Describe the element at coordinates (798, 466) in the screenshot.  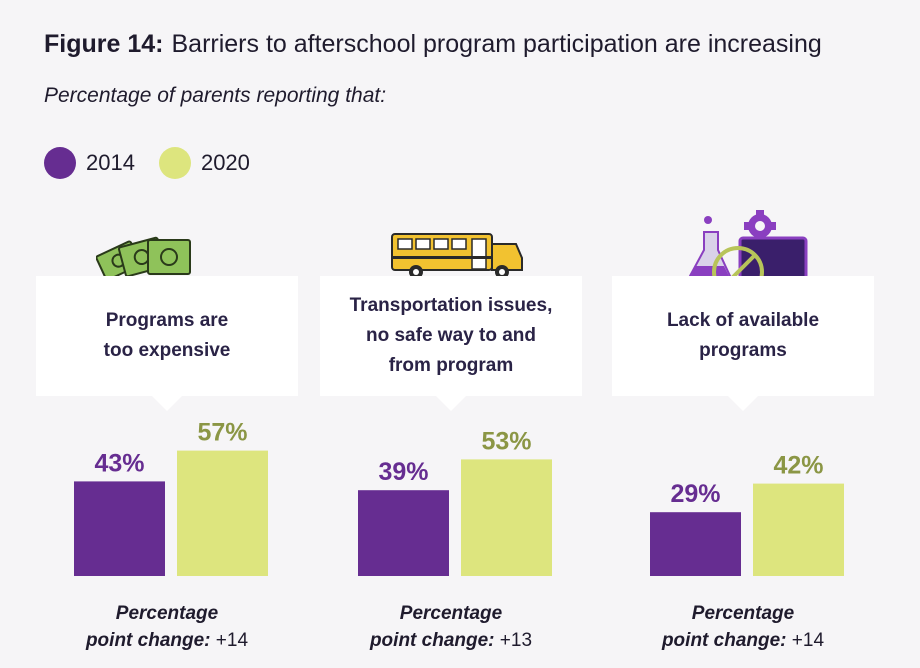
I see `data-label-2020: 42%` at that location.